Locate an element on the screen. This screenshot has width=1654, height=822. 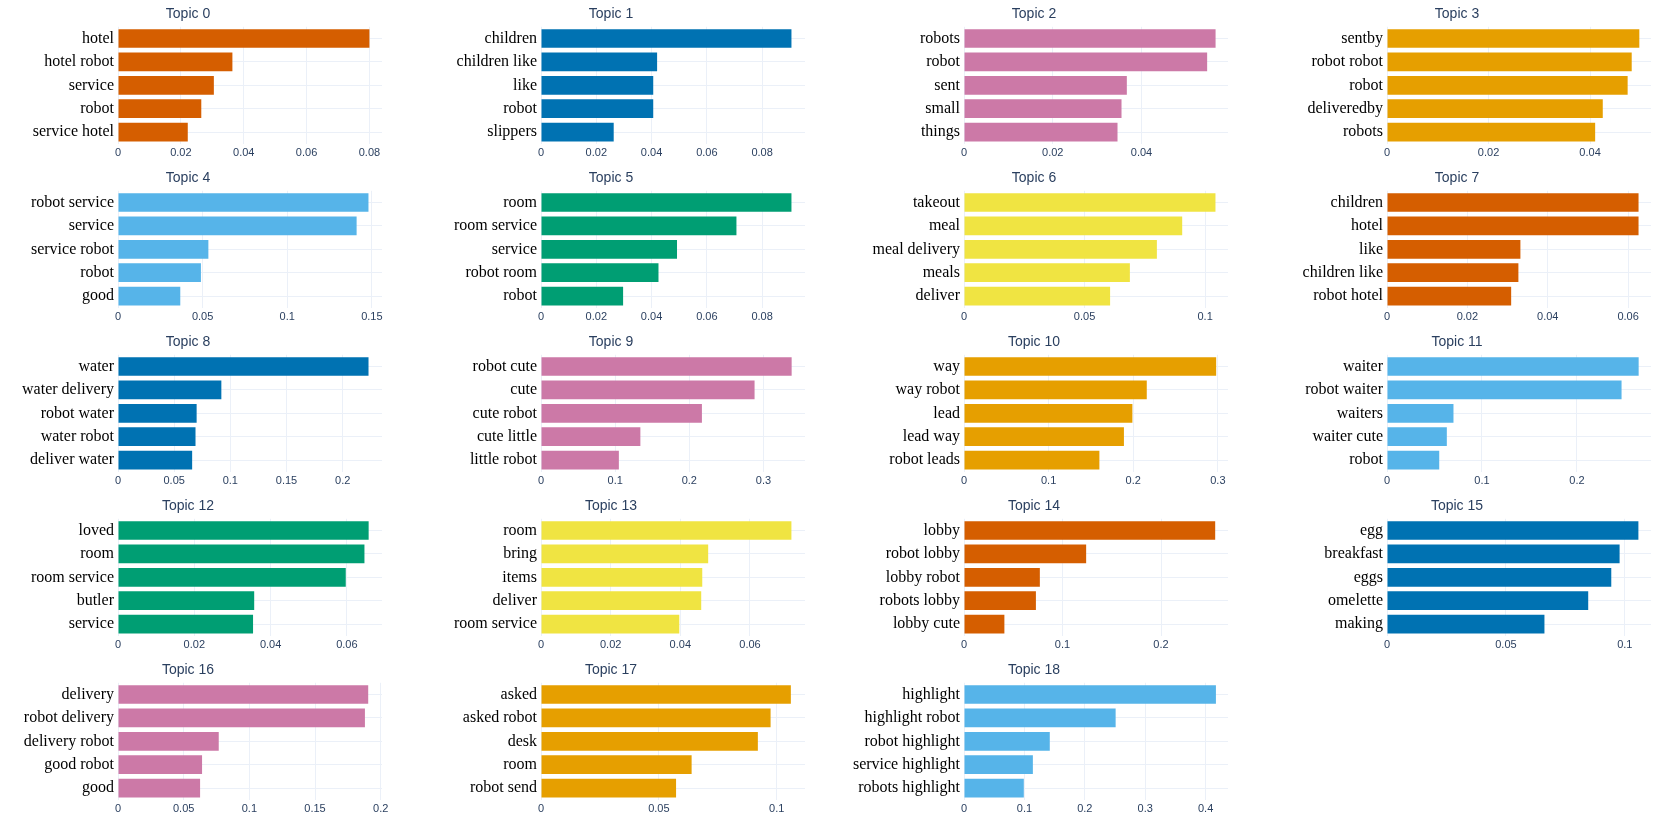
chart-title: Topic 6 is located at coordinates (1034, 177).